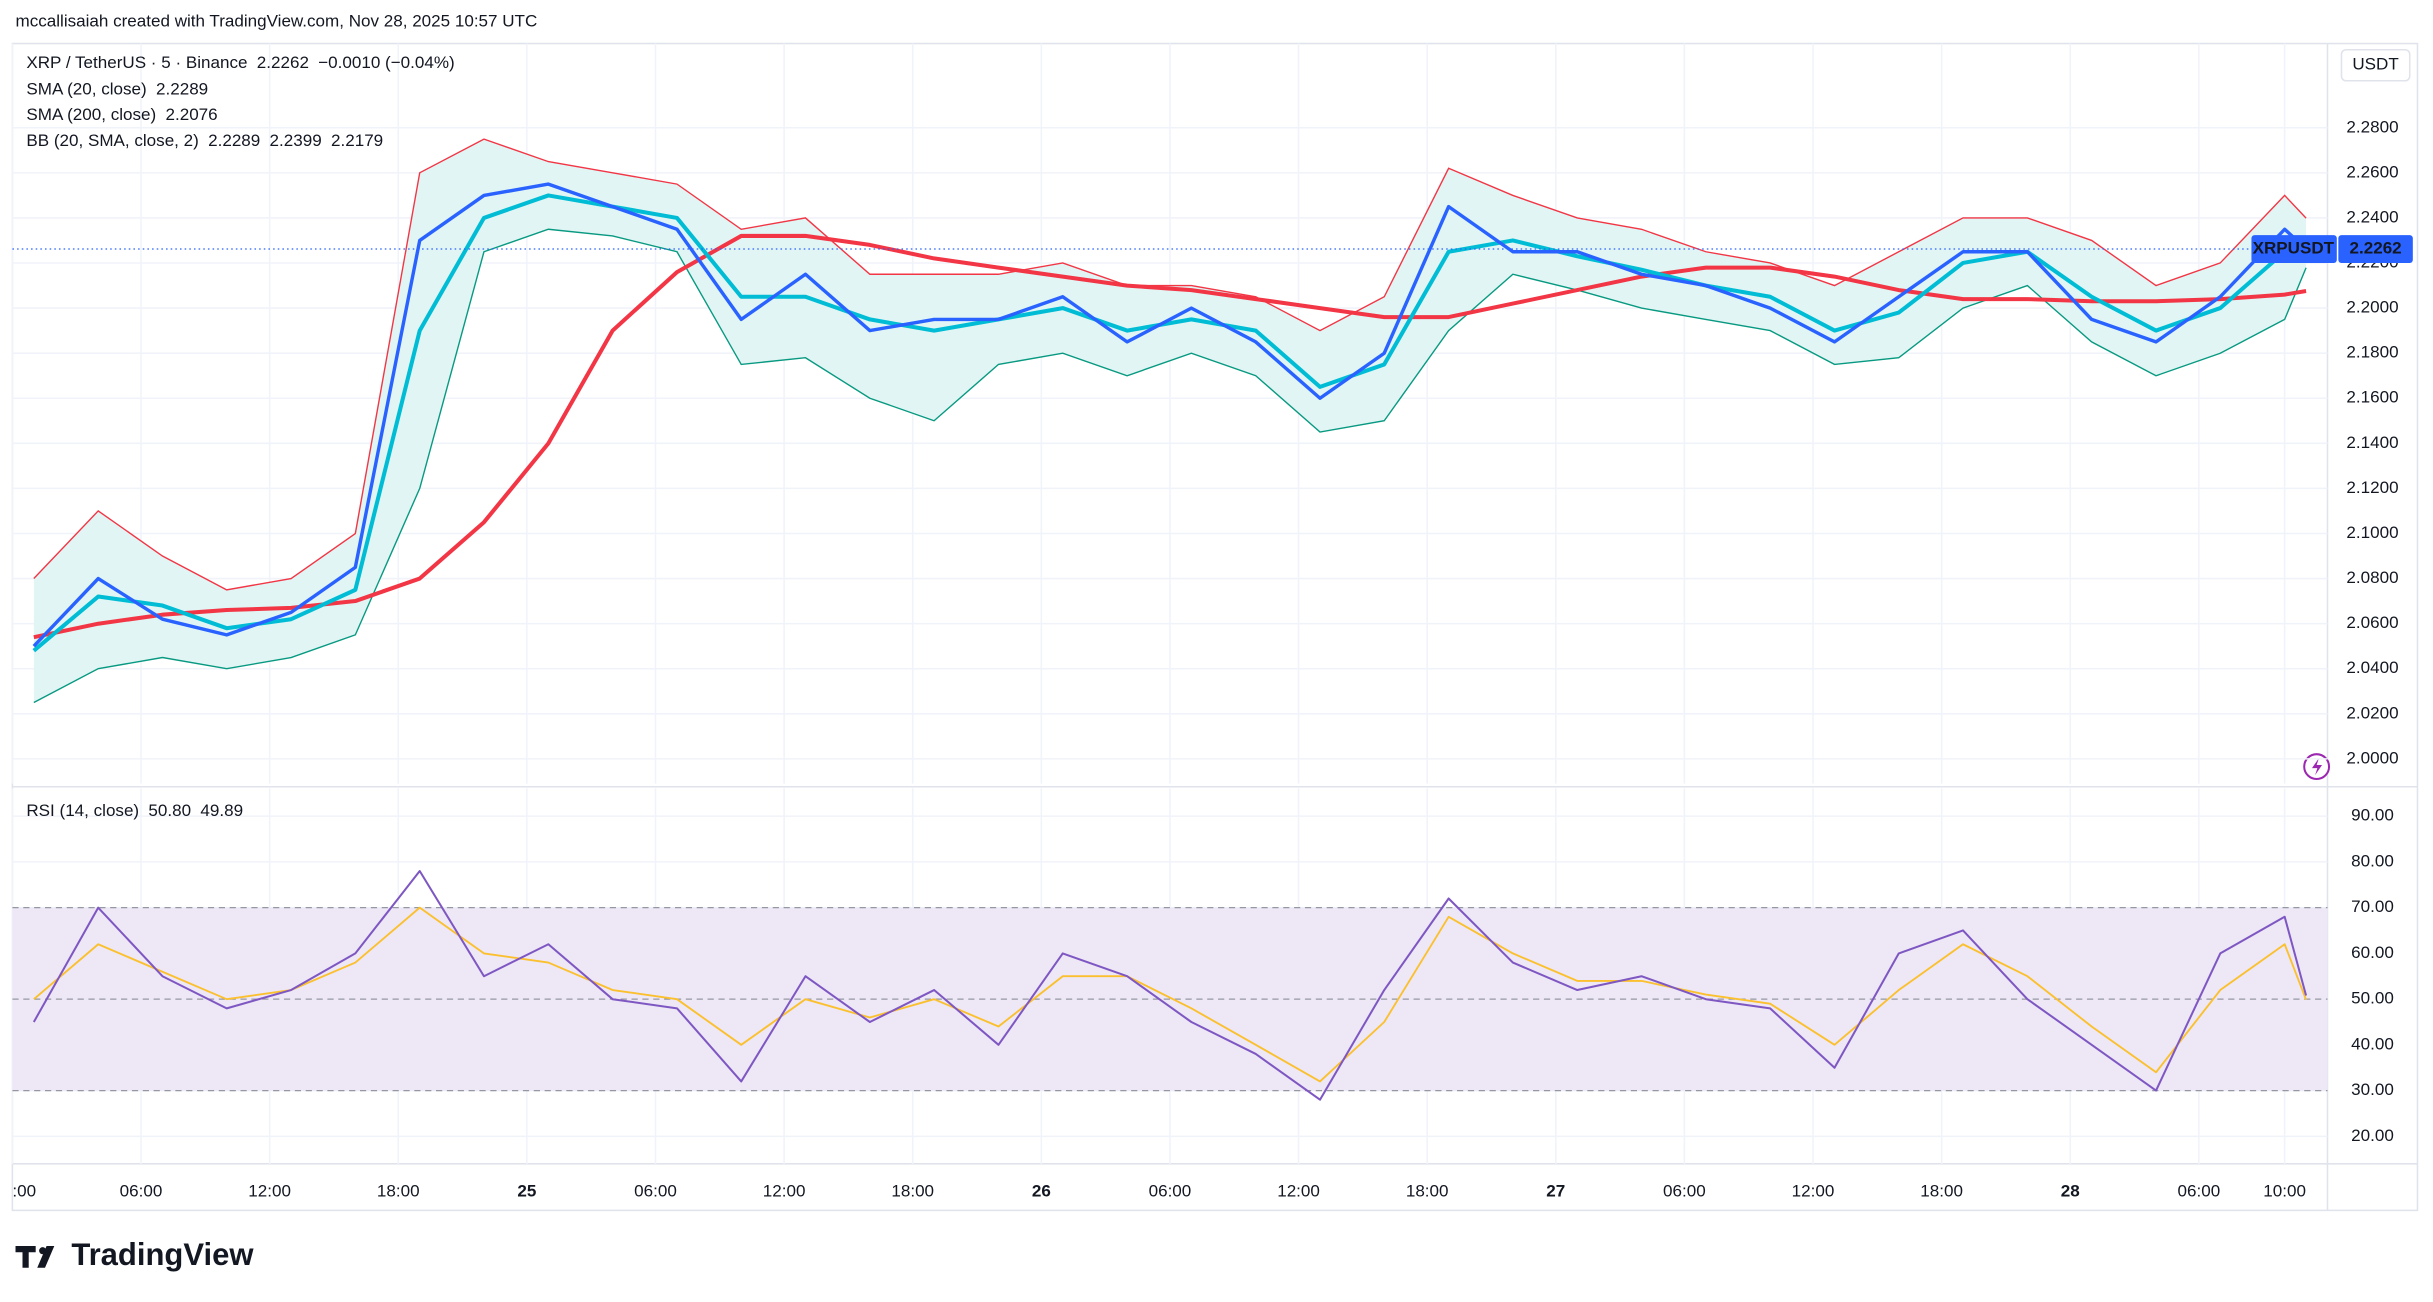 The height and width of the screenshot is (1302, 2433). Describe the element at coordinates (2372, 126) in the screenshot. I see `y-tick-label: 2.2800` at that location.